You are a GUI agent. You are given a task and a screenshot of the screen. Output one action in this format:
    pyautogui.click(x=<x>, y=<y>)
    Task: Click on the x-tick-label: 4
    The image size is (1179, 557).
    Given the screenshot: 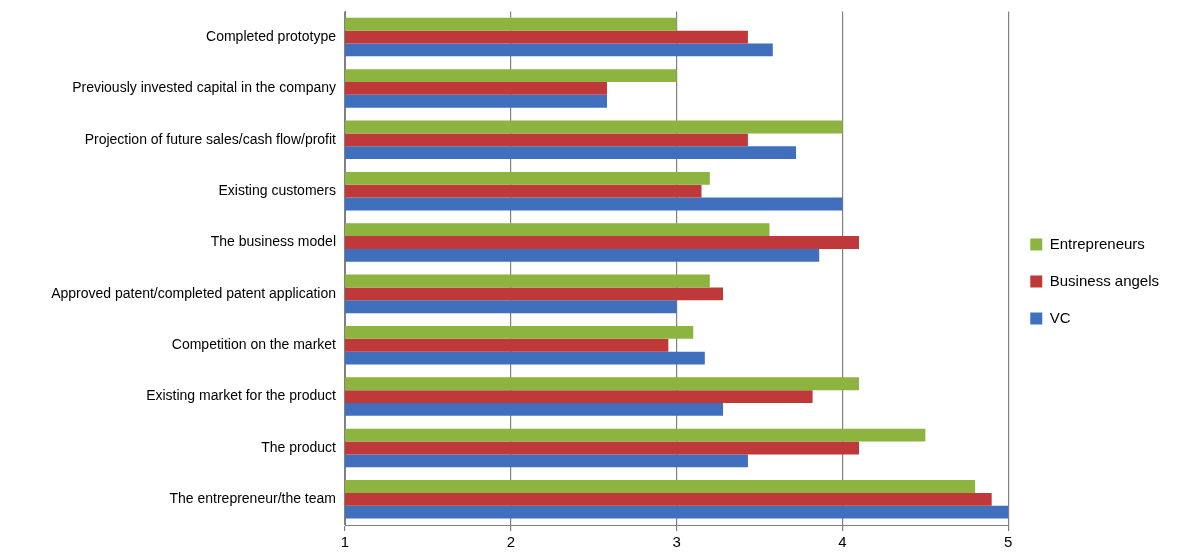 What is the action you would take?
    pyautogui.click(x=842, y=542)
    